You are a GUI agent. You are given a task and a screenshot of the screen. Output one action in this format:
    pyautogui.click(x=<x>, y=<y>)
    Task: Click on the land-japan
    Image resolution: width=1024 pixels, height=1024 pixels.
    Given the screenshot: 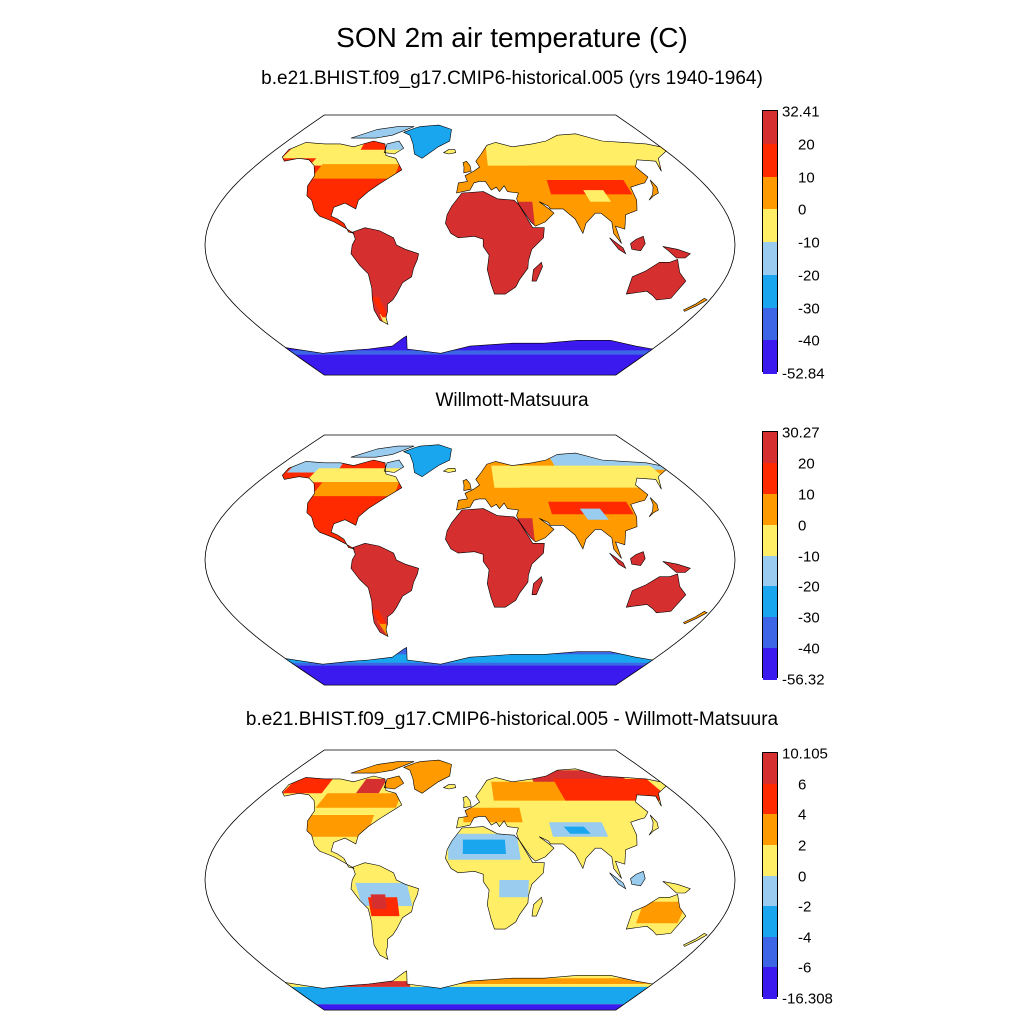 What is the action you would take?
    pyautogui.click(x=654, y=825)
    